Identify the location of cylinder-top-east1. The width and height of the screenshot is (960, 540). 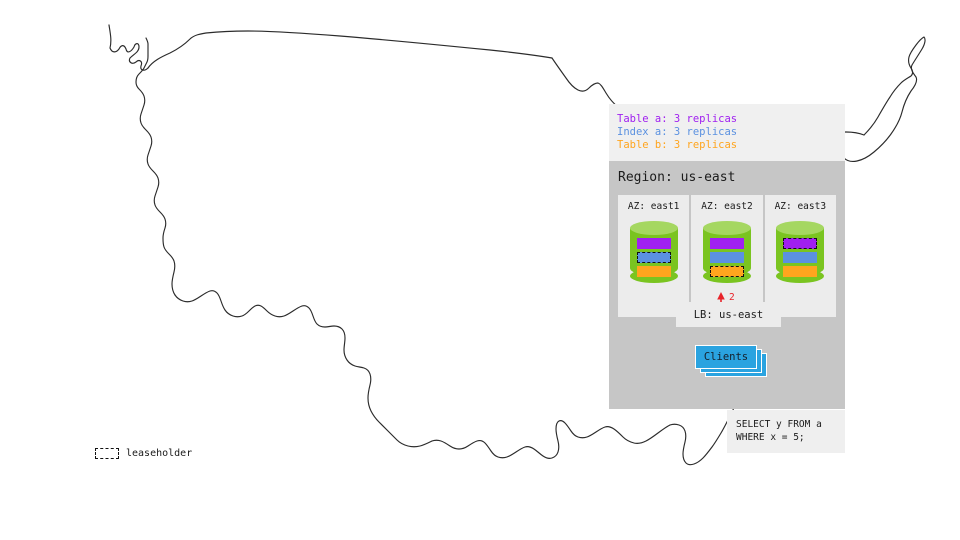
(653, 228).